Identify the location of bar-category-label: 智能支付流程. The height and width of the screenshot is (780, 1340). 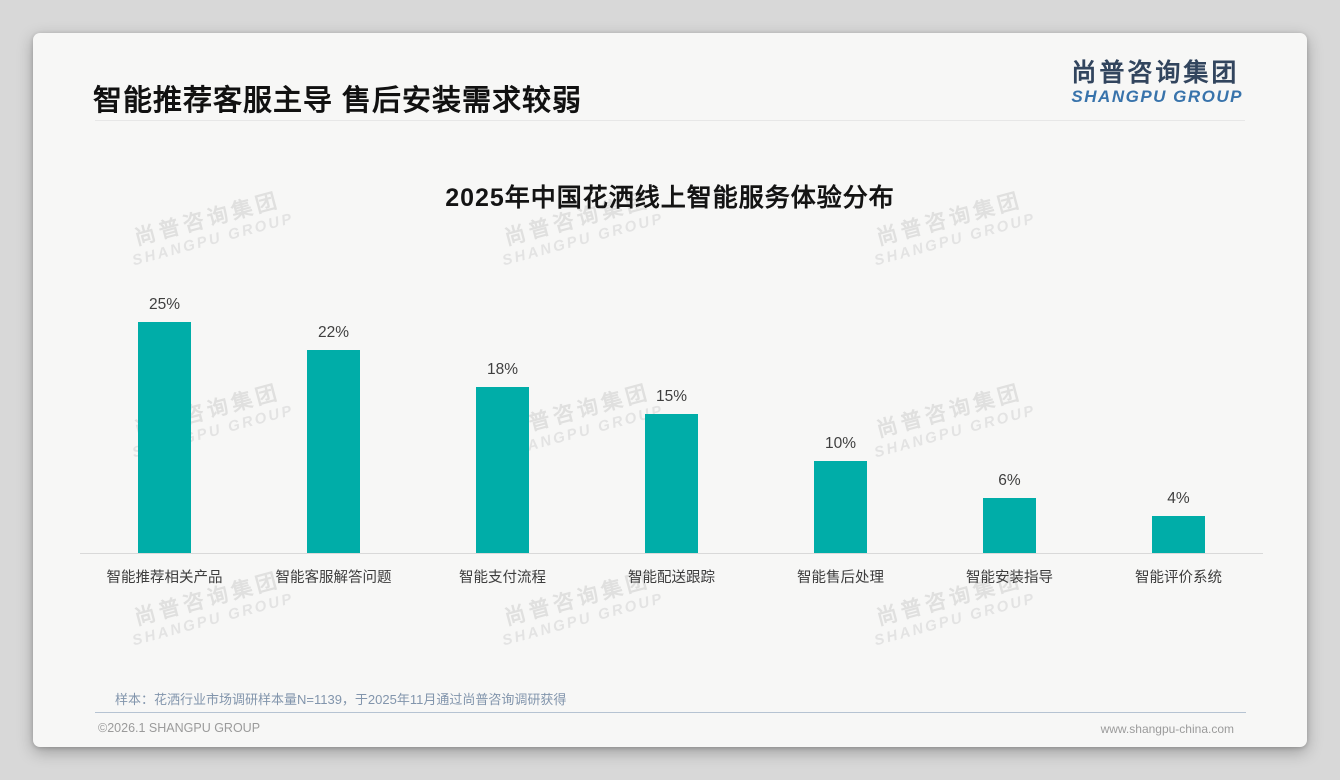
(502, 578).